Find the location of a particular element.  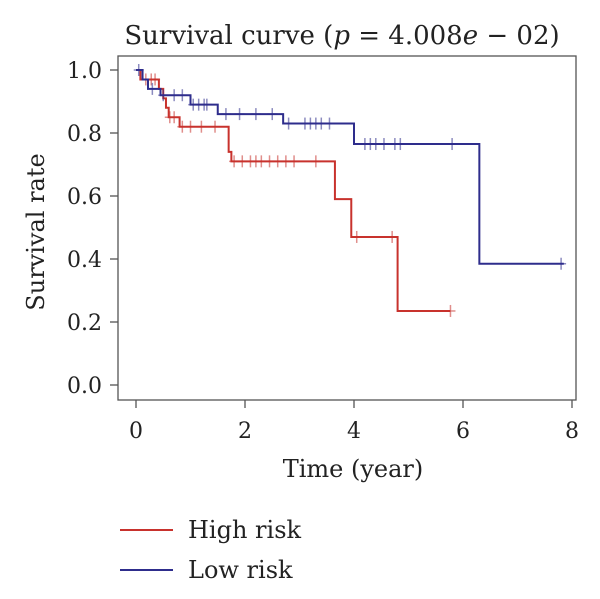

x-axis: 0 2 4 6 8 is located at coordinates (354, 422).